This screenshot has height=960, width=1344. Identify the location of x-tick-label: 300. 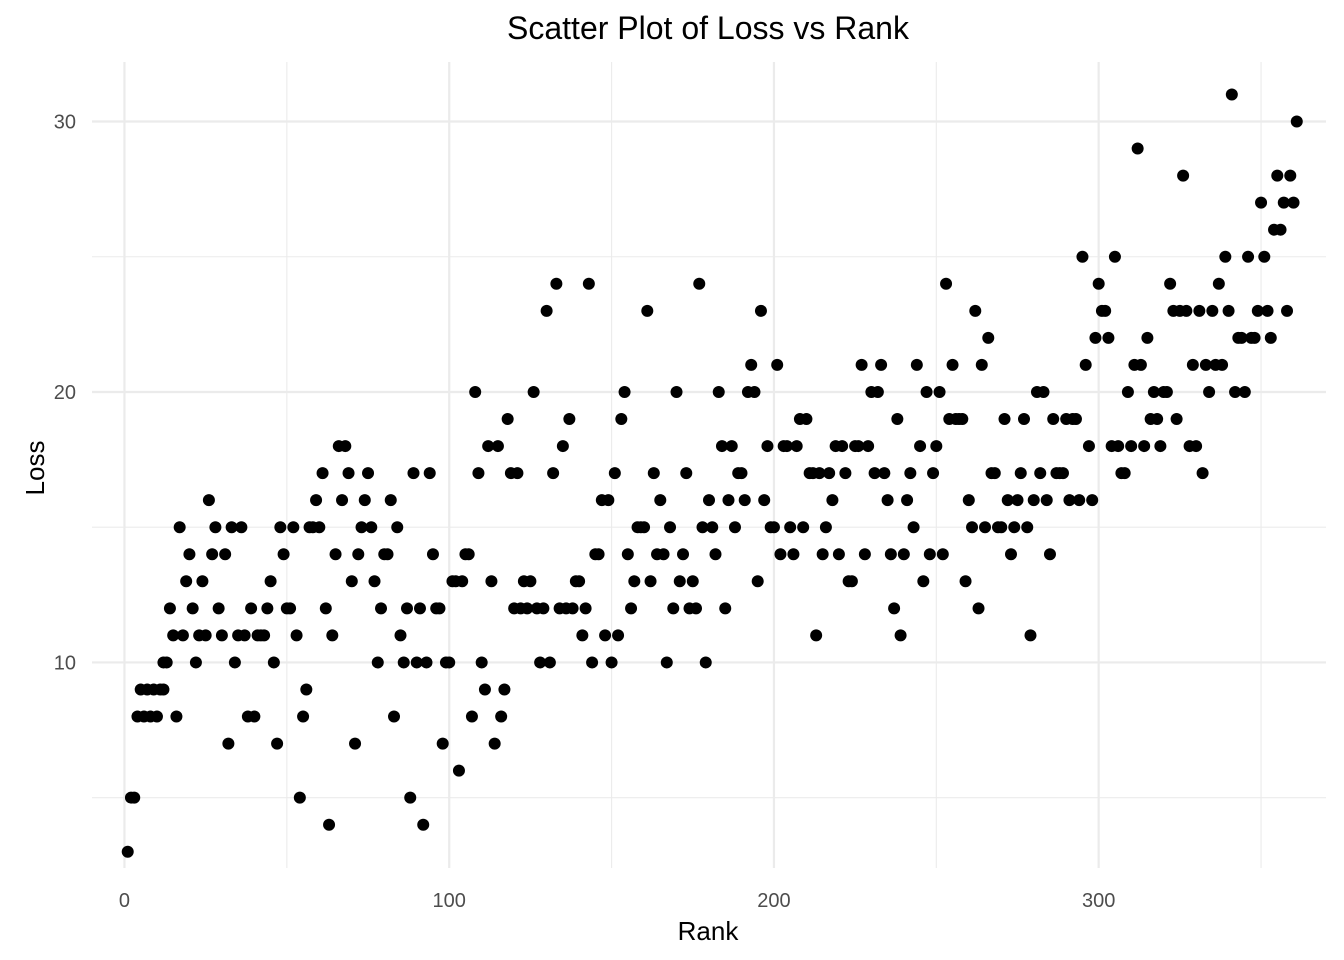
(1098, 901).